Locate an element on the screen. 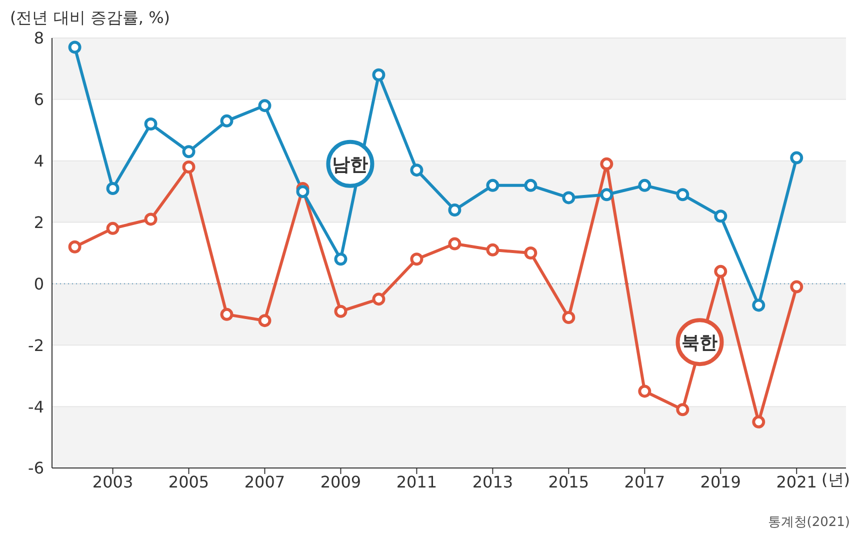  y-tick-label: -6 is located at coordinates (36, 468).